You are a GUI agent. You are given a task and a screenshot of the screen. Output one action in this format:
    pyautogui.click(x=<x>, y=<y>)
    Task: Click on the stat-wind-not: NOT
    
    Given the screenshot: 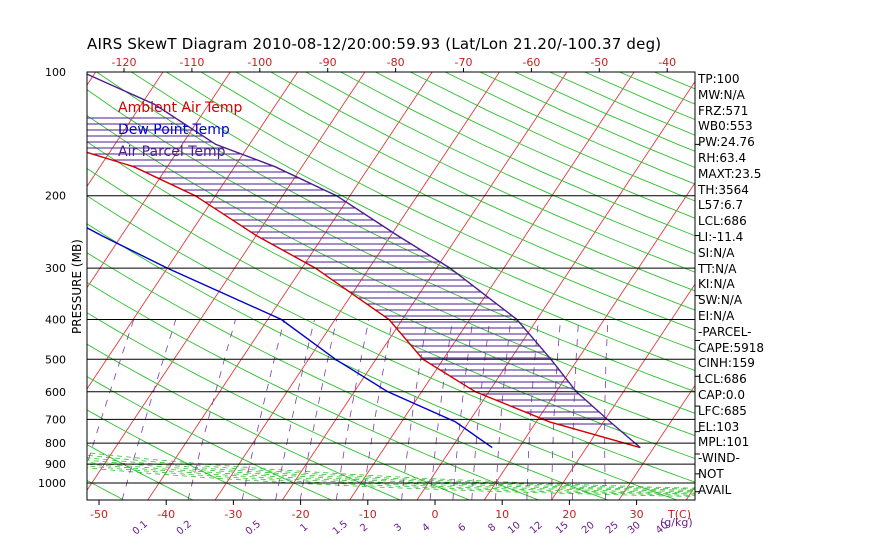 What is the action you would take?
    pyautogui.click(x=711, y=473)
    